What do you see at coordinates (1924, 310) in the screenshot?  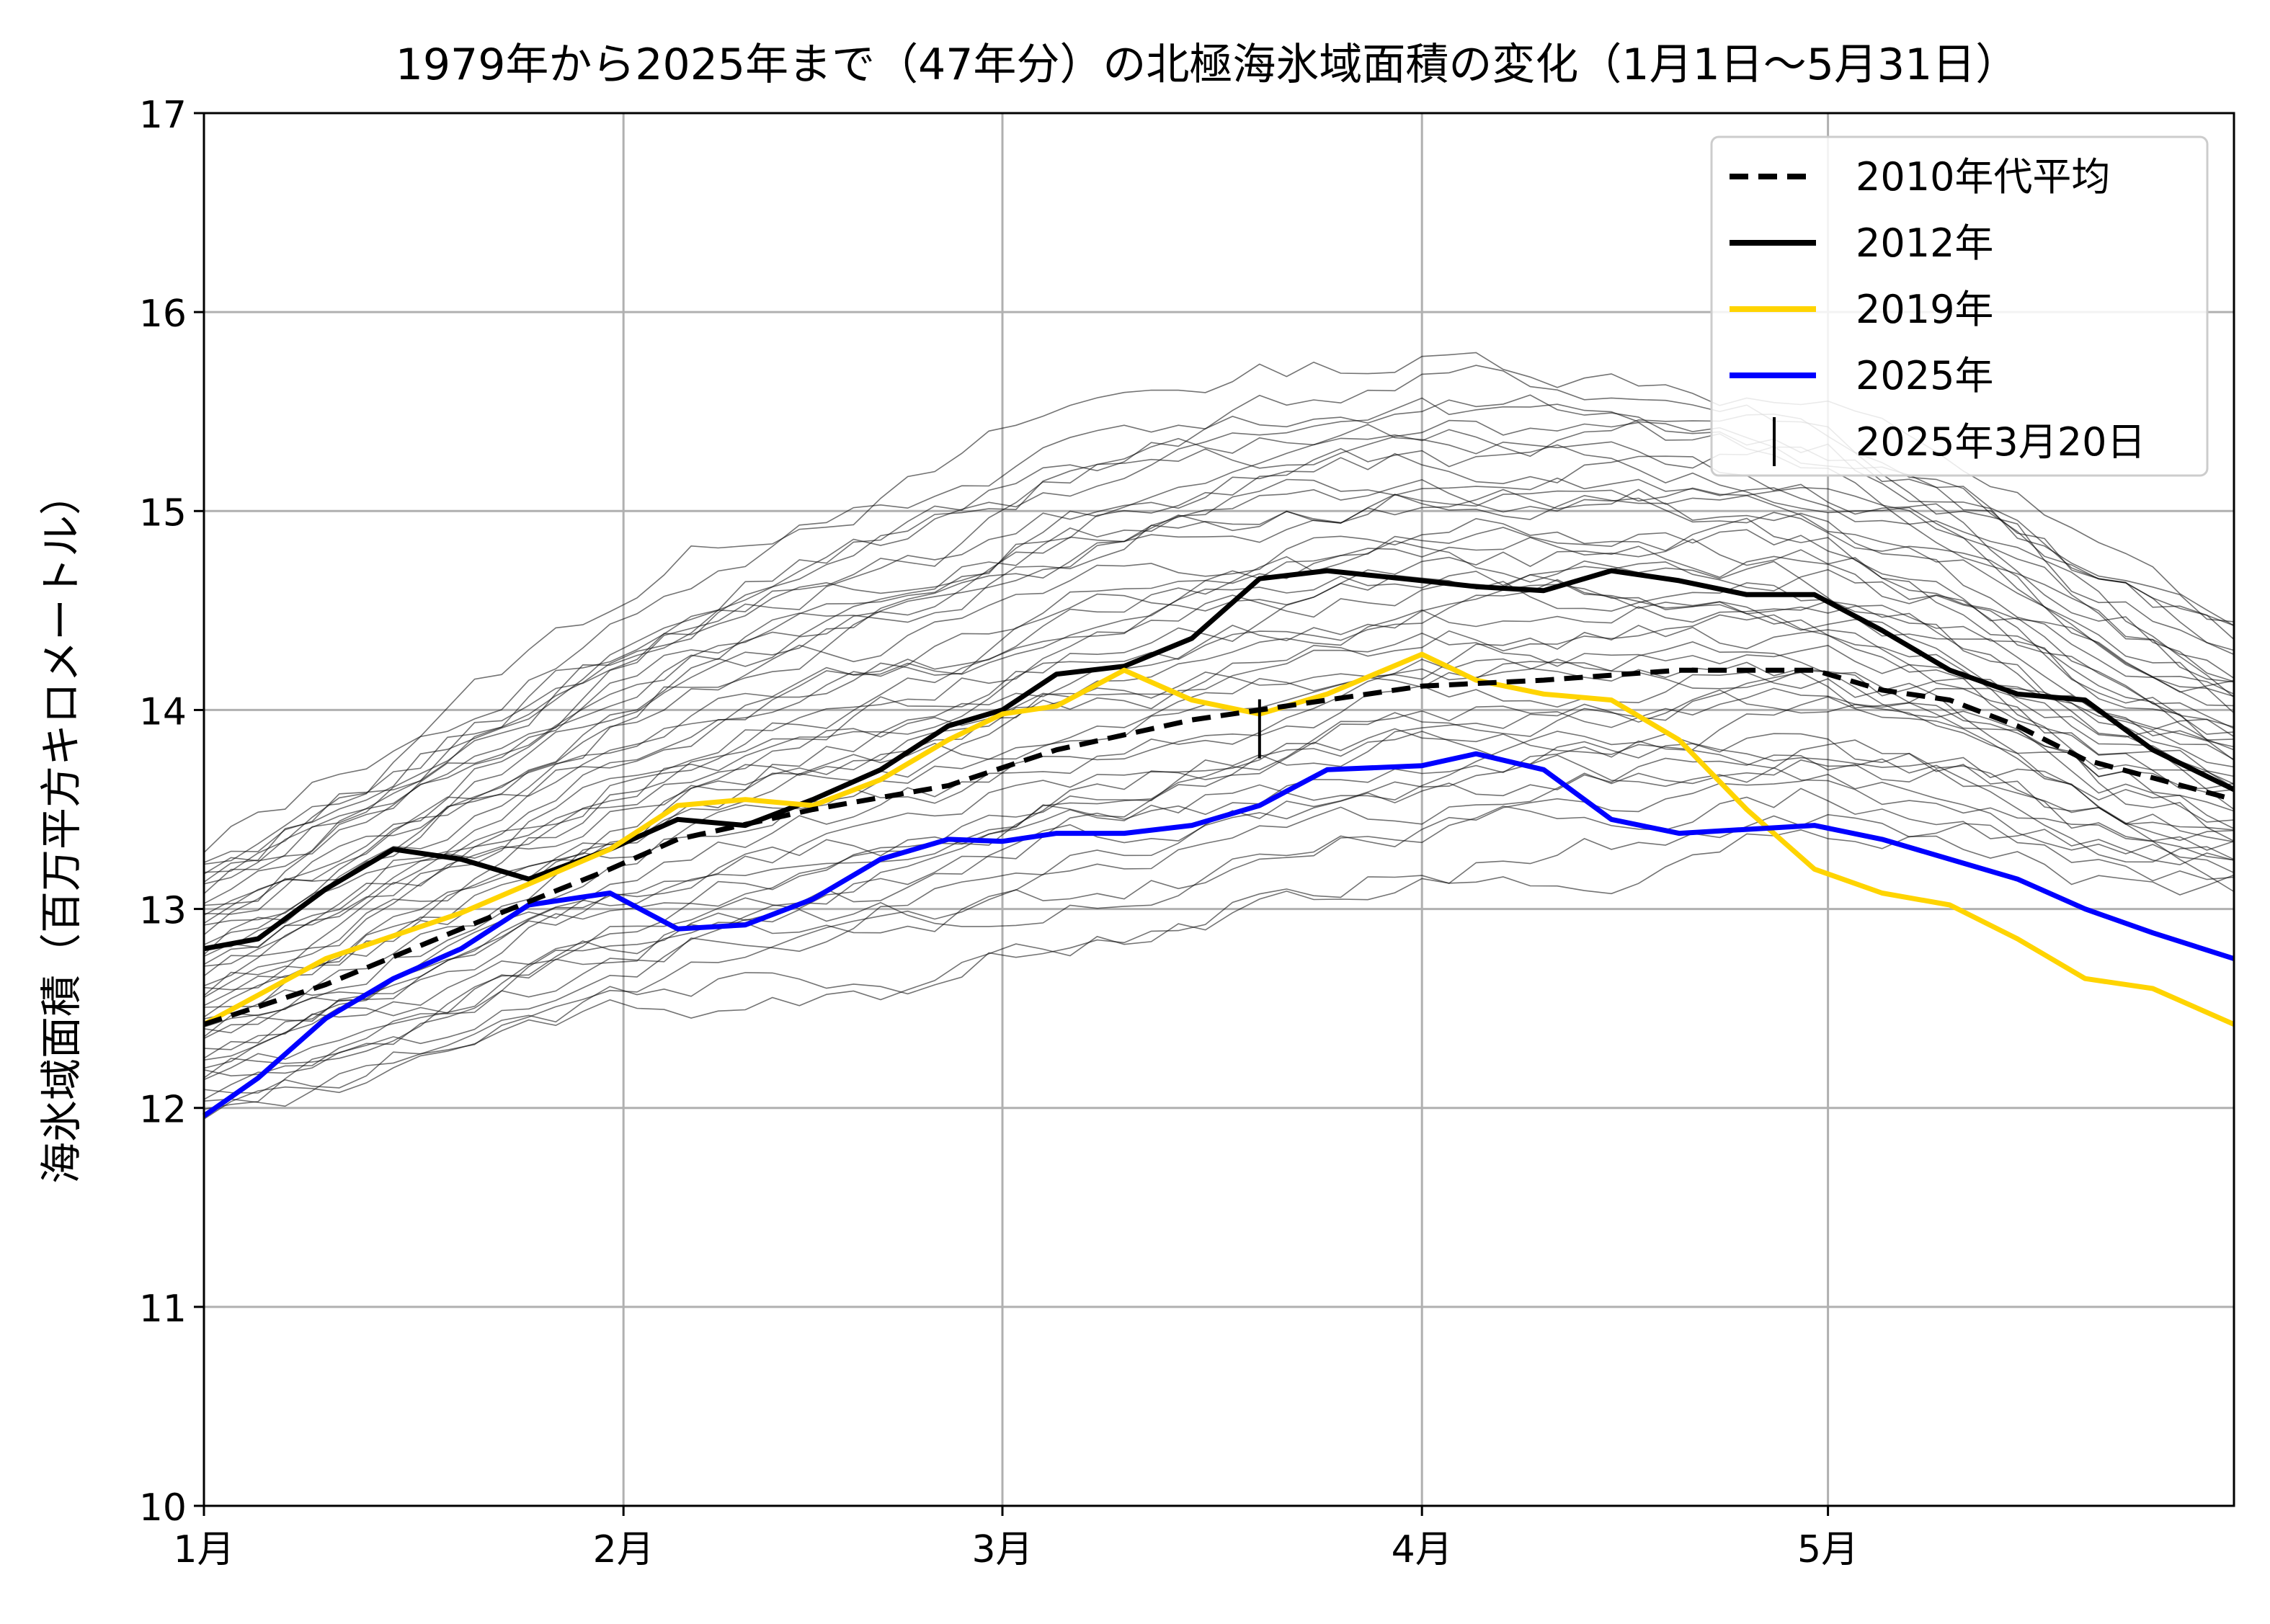 I see `legend-label: 2019年` at bounding box center [1924, 310].